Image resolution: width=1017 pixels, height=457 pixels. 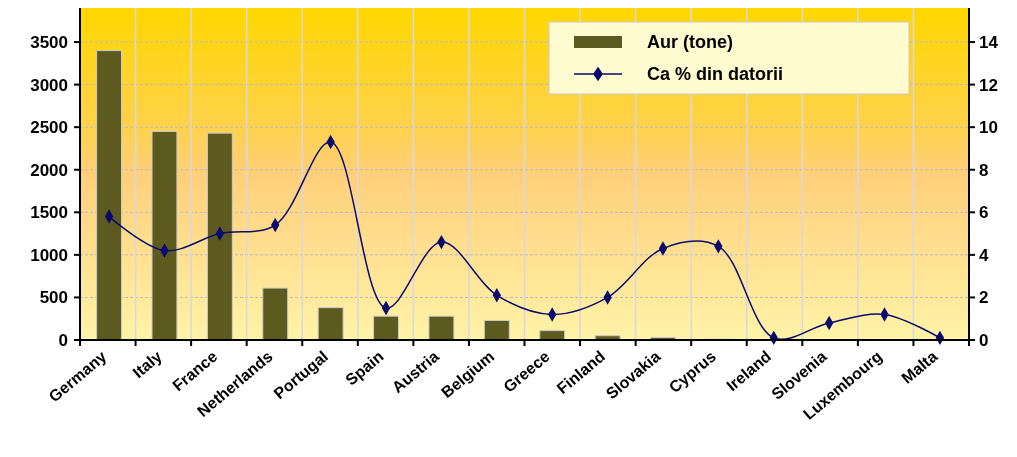 I want to click on y2-tick-label: 10, so click(x=988, y=128).